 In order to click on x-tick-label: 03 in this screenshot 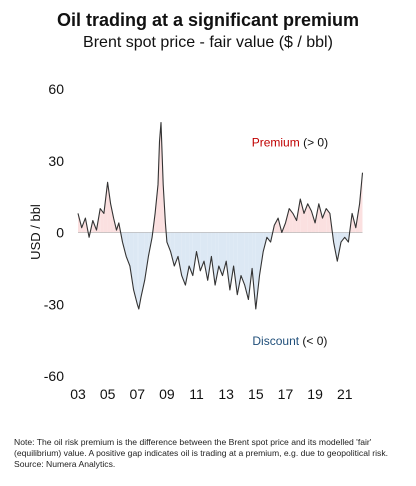, I will do `click(78, 394)`.